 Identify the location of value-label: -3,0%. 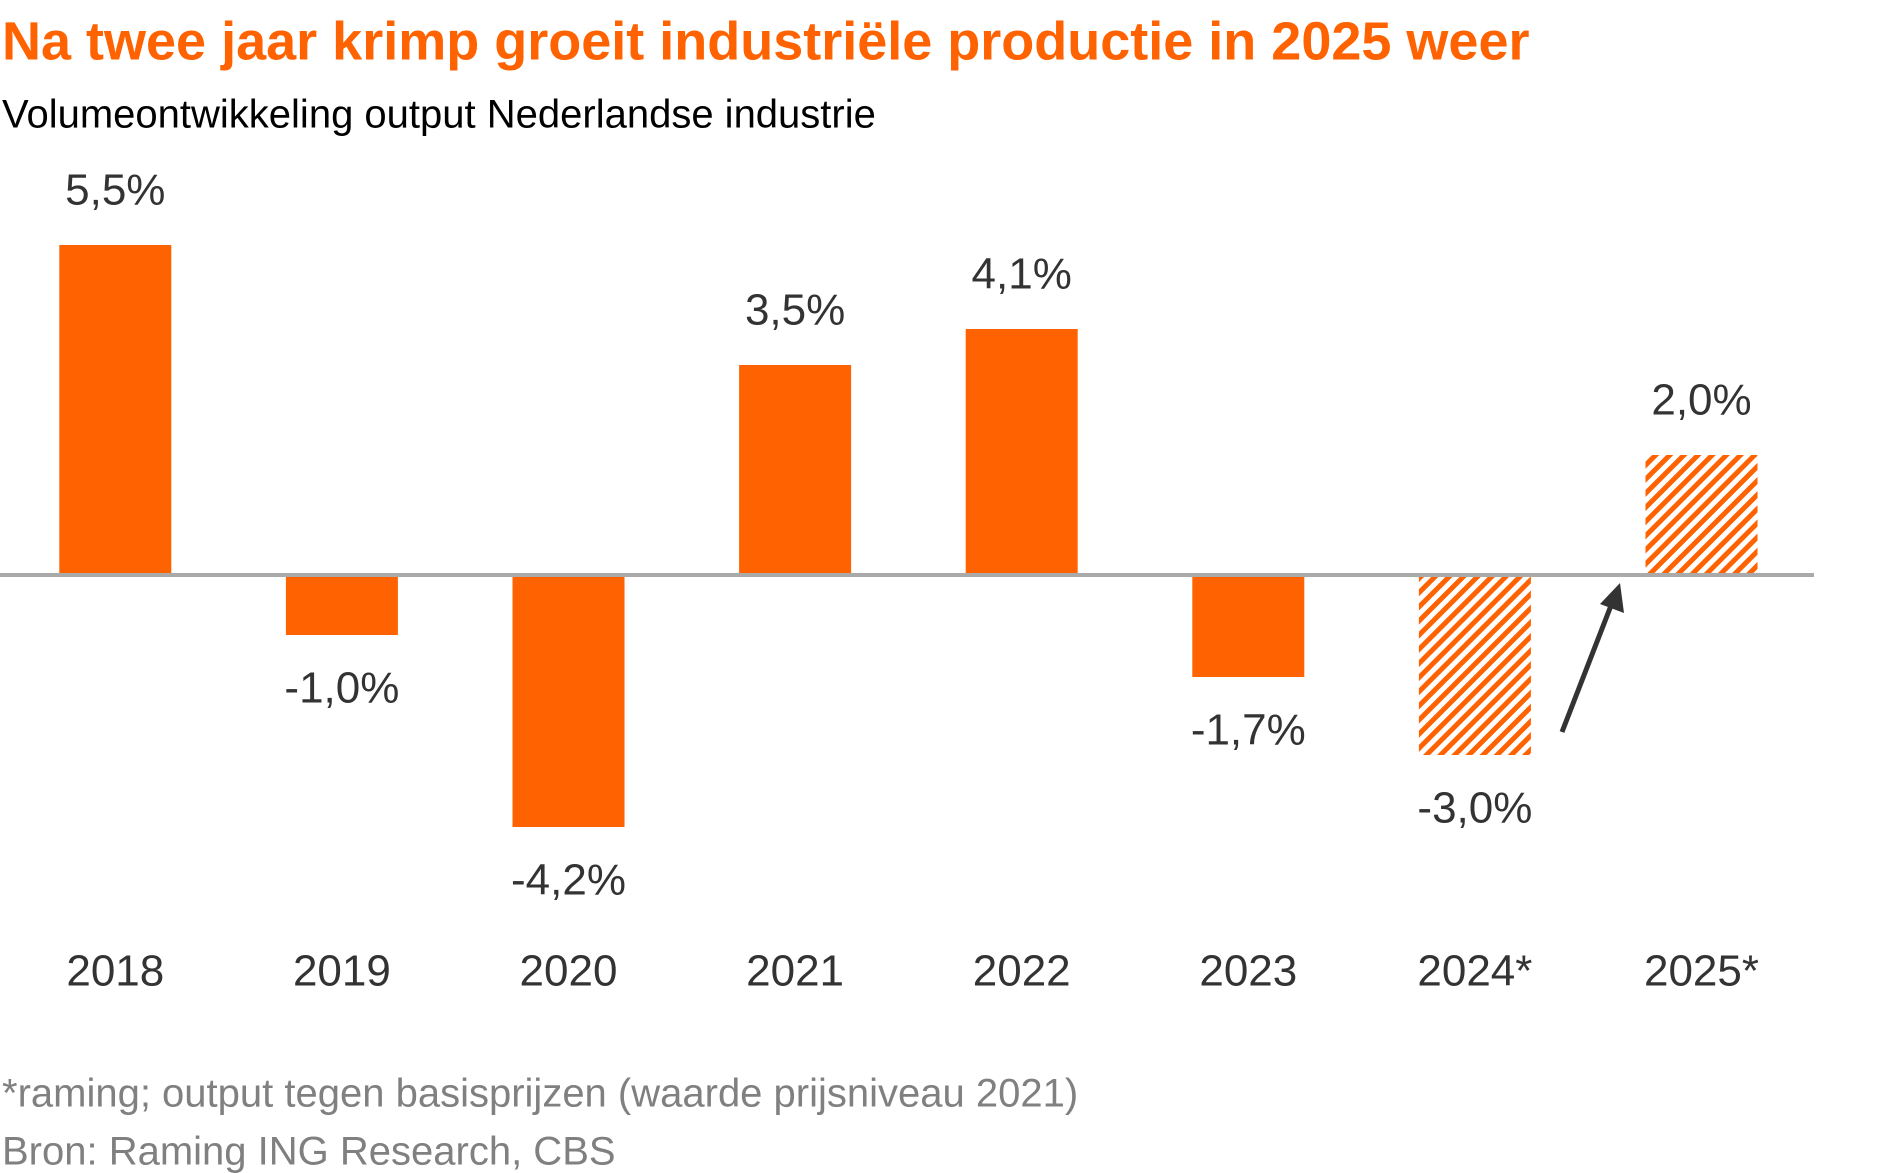
(1474, 808).